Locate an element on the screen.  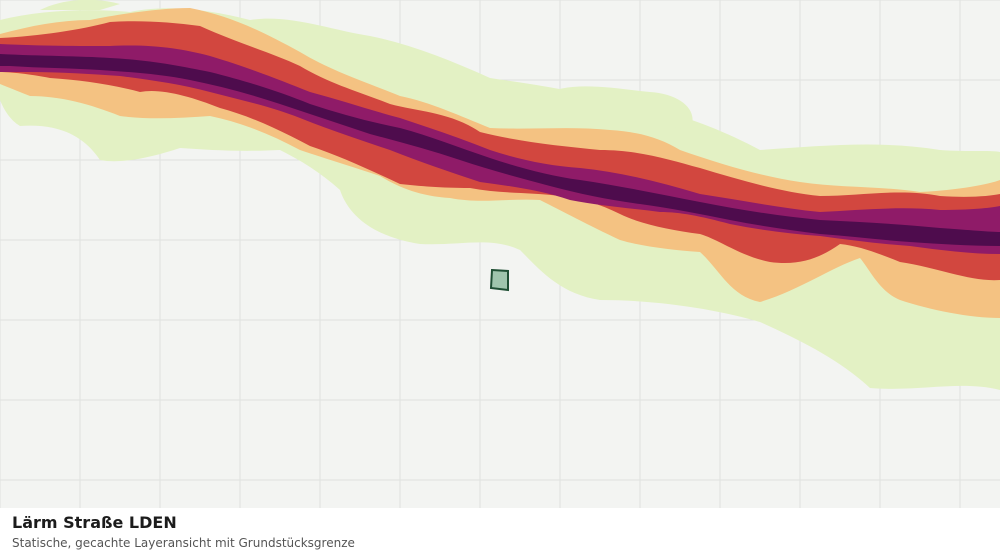
layer-title: Lärm Straße LDEN is located at coordinates (94, 522).